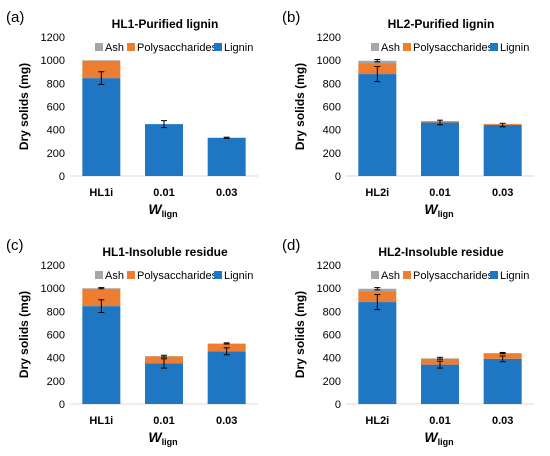  What do you see at coordinates (291, 245) in the screenshot?
I see `panel-label: (d)` at bounding box center [291, 245].